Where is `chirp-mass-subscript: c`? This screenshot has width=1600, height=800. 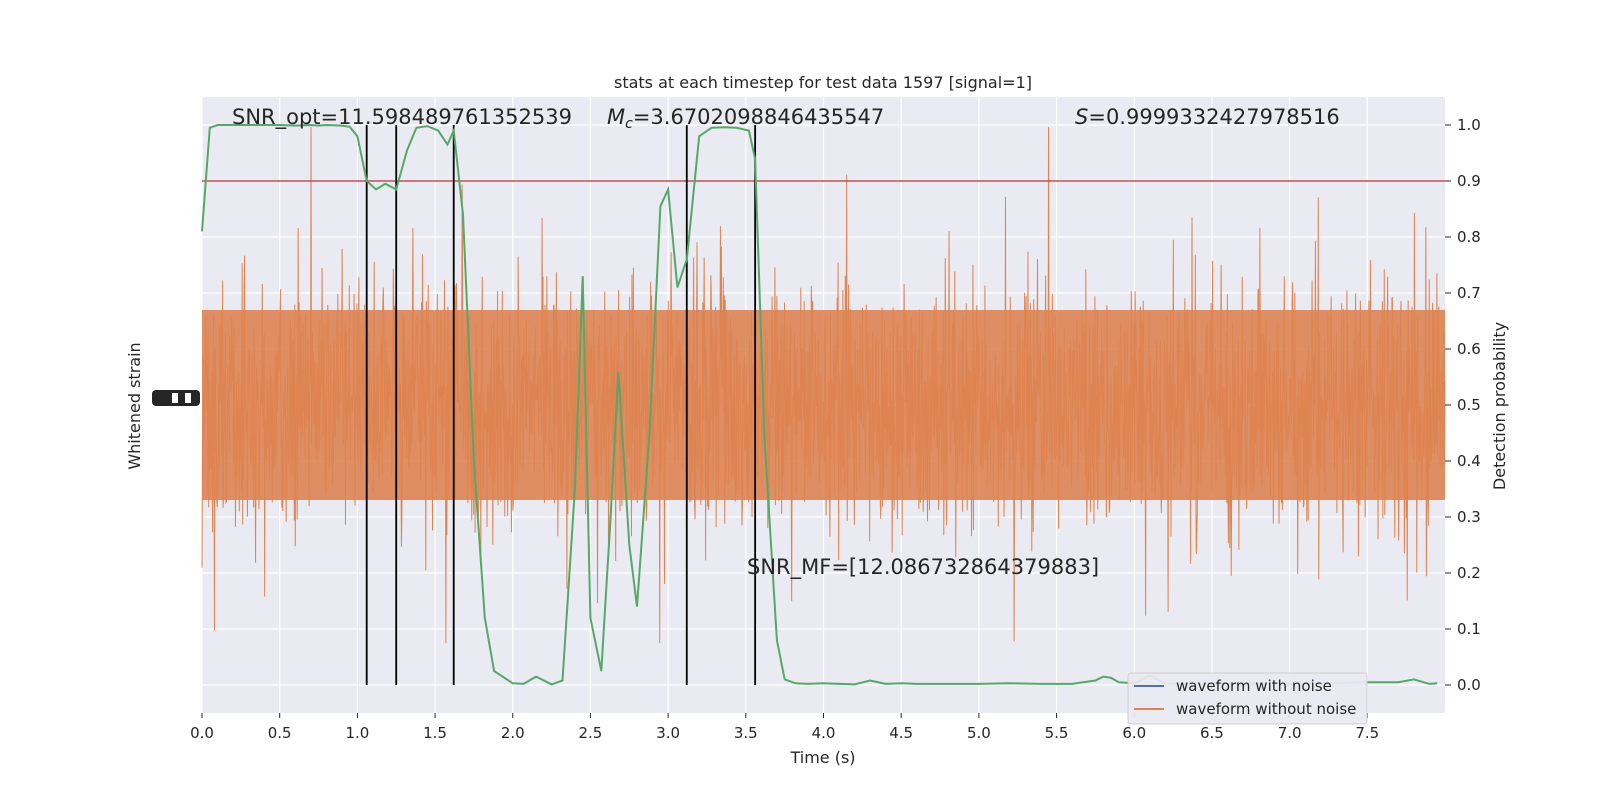
chirp-mass-subscript: c is located at coordinates (629, 124).